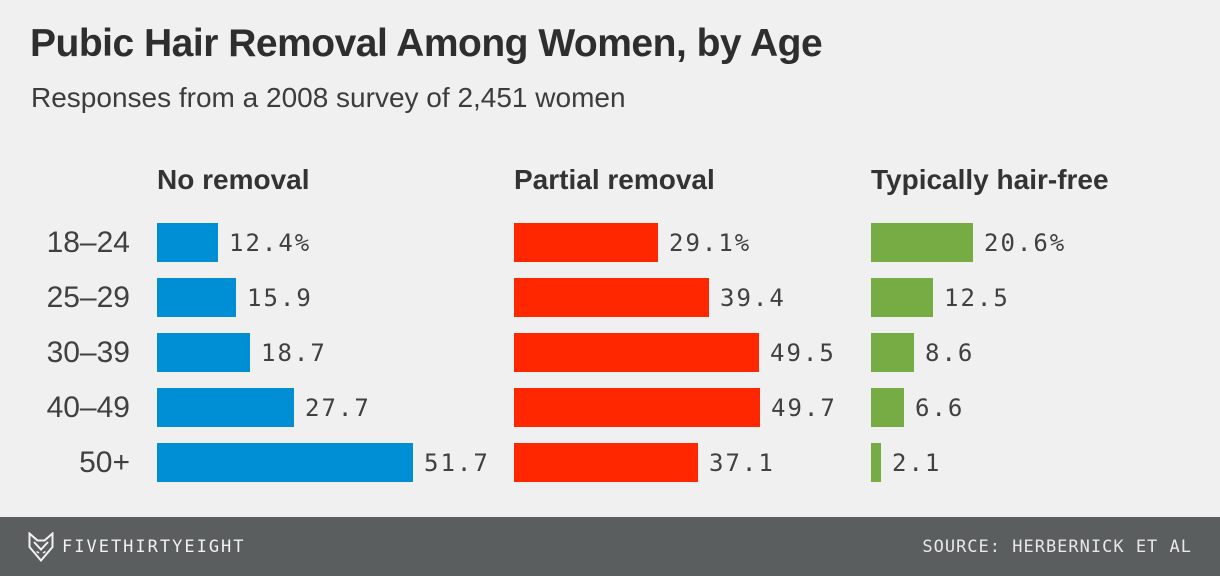 The image size is (1220, 576). What do you see at coordinates (457, 463) in the screenshot?
I see `value-label: 51.7` at bounding box center [457, 463].